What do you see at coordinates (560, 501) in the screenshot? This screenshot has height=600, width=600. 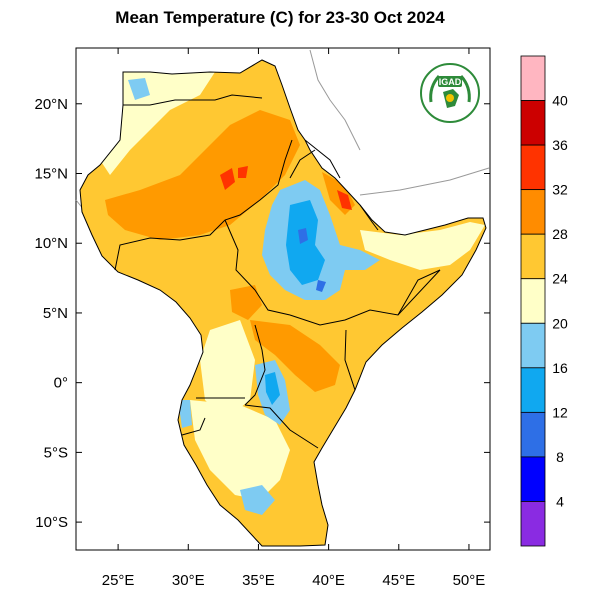 I see `colorbar-label: 4` at bounding box center [560, 501].